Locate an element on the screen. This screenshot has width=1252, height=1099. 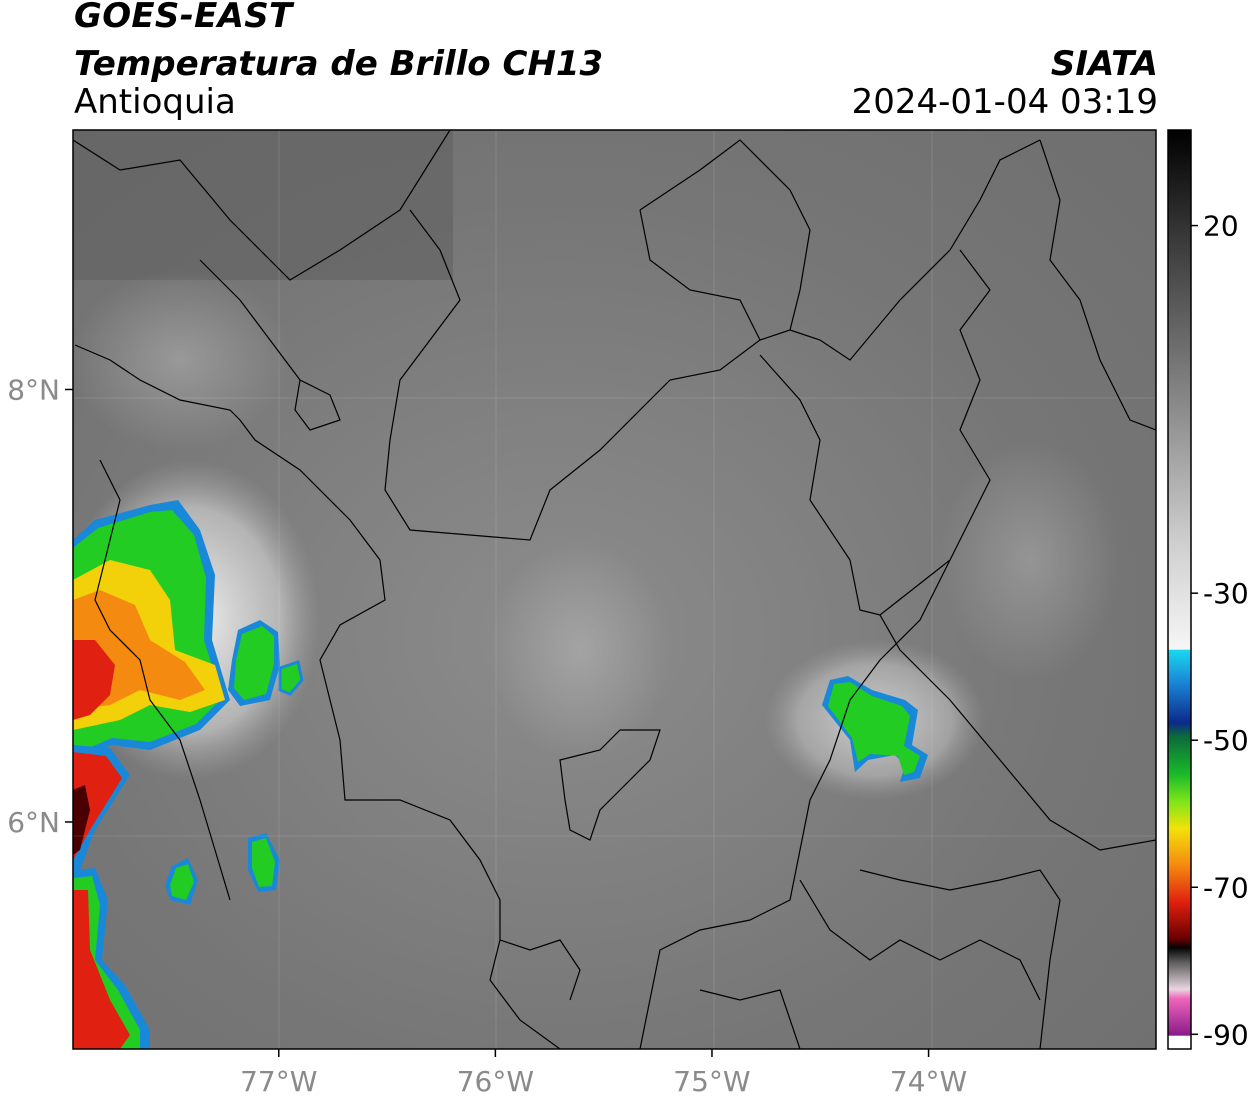
longitude-axis: 77°W 76°W 75°W 74°W is located at coordinates (603, 1073).